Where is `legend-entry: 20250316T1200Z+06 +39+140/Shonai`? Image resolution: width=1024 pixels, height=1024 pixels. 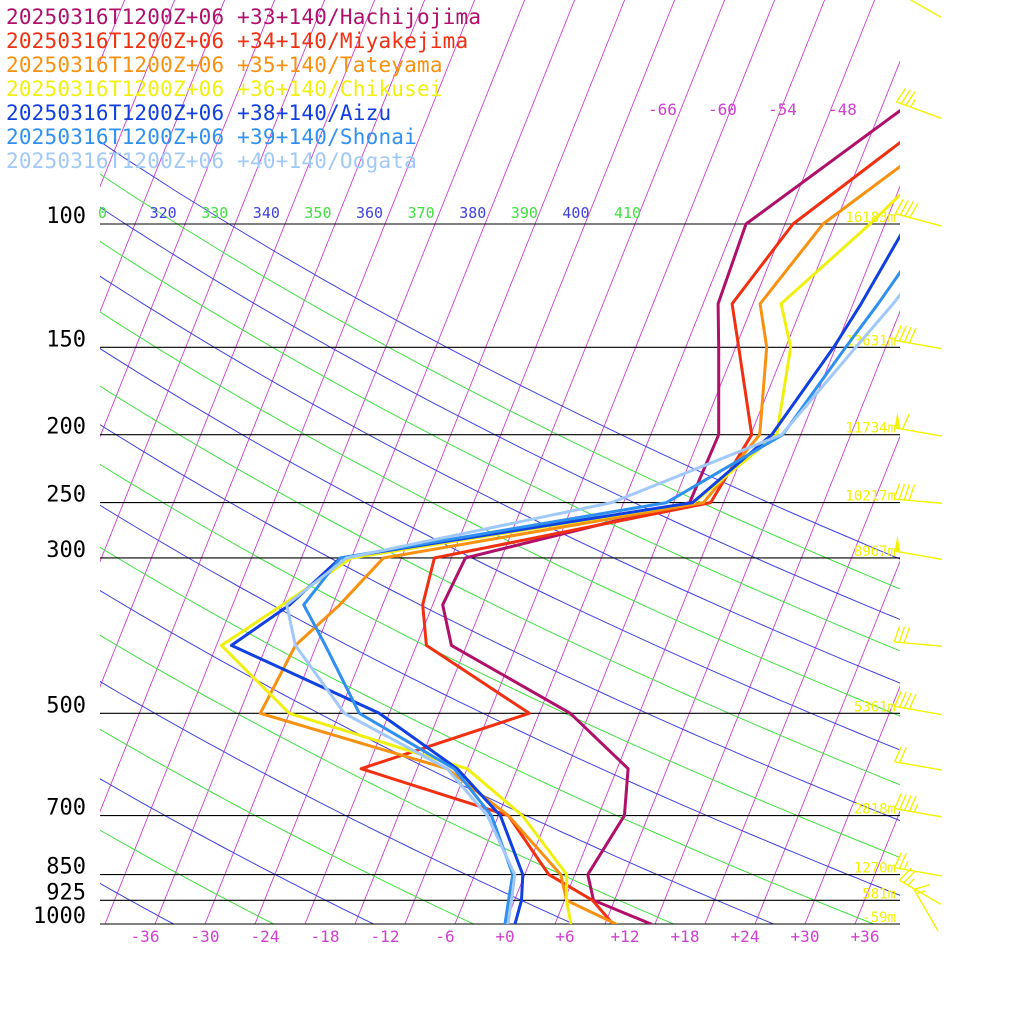 legend-entry: 20250316T1200Z+06 +39+140/Shonai is located at coordinates (211, 137).